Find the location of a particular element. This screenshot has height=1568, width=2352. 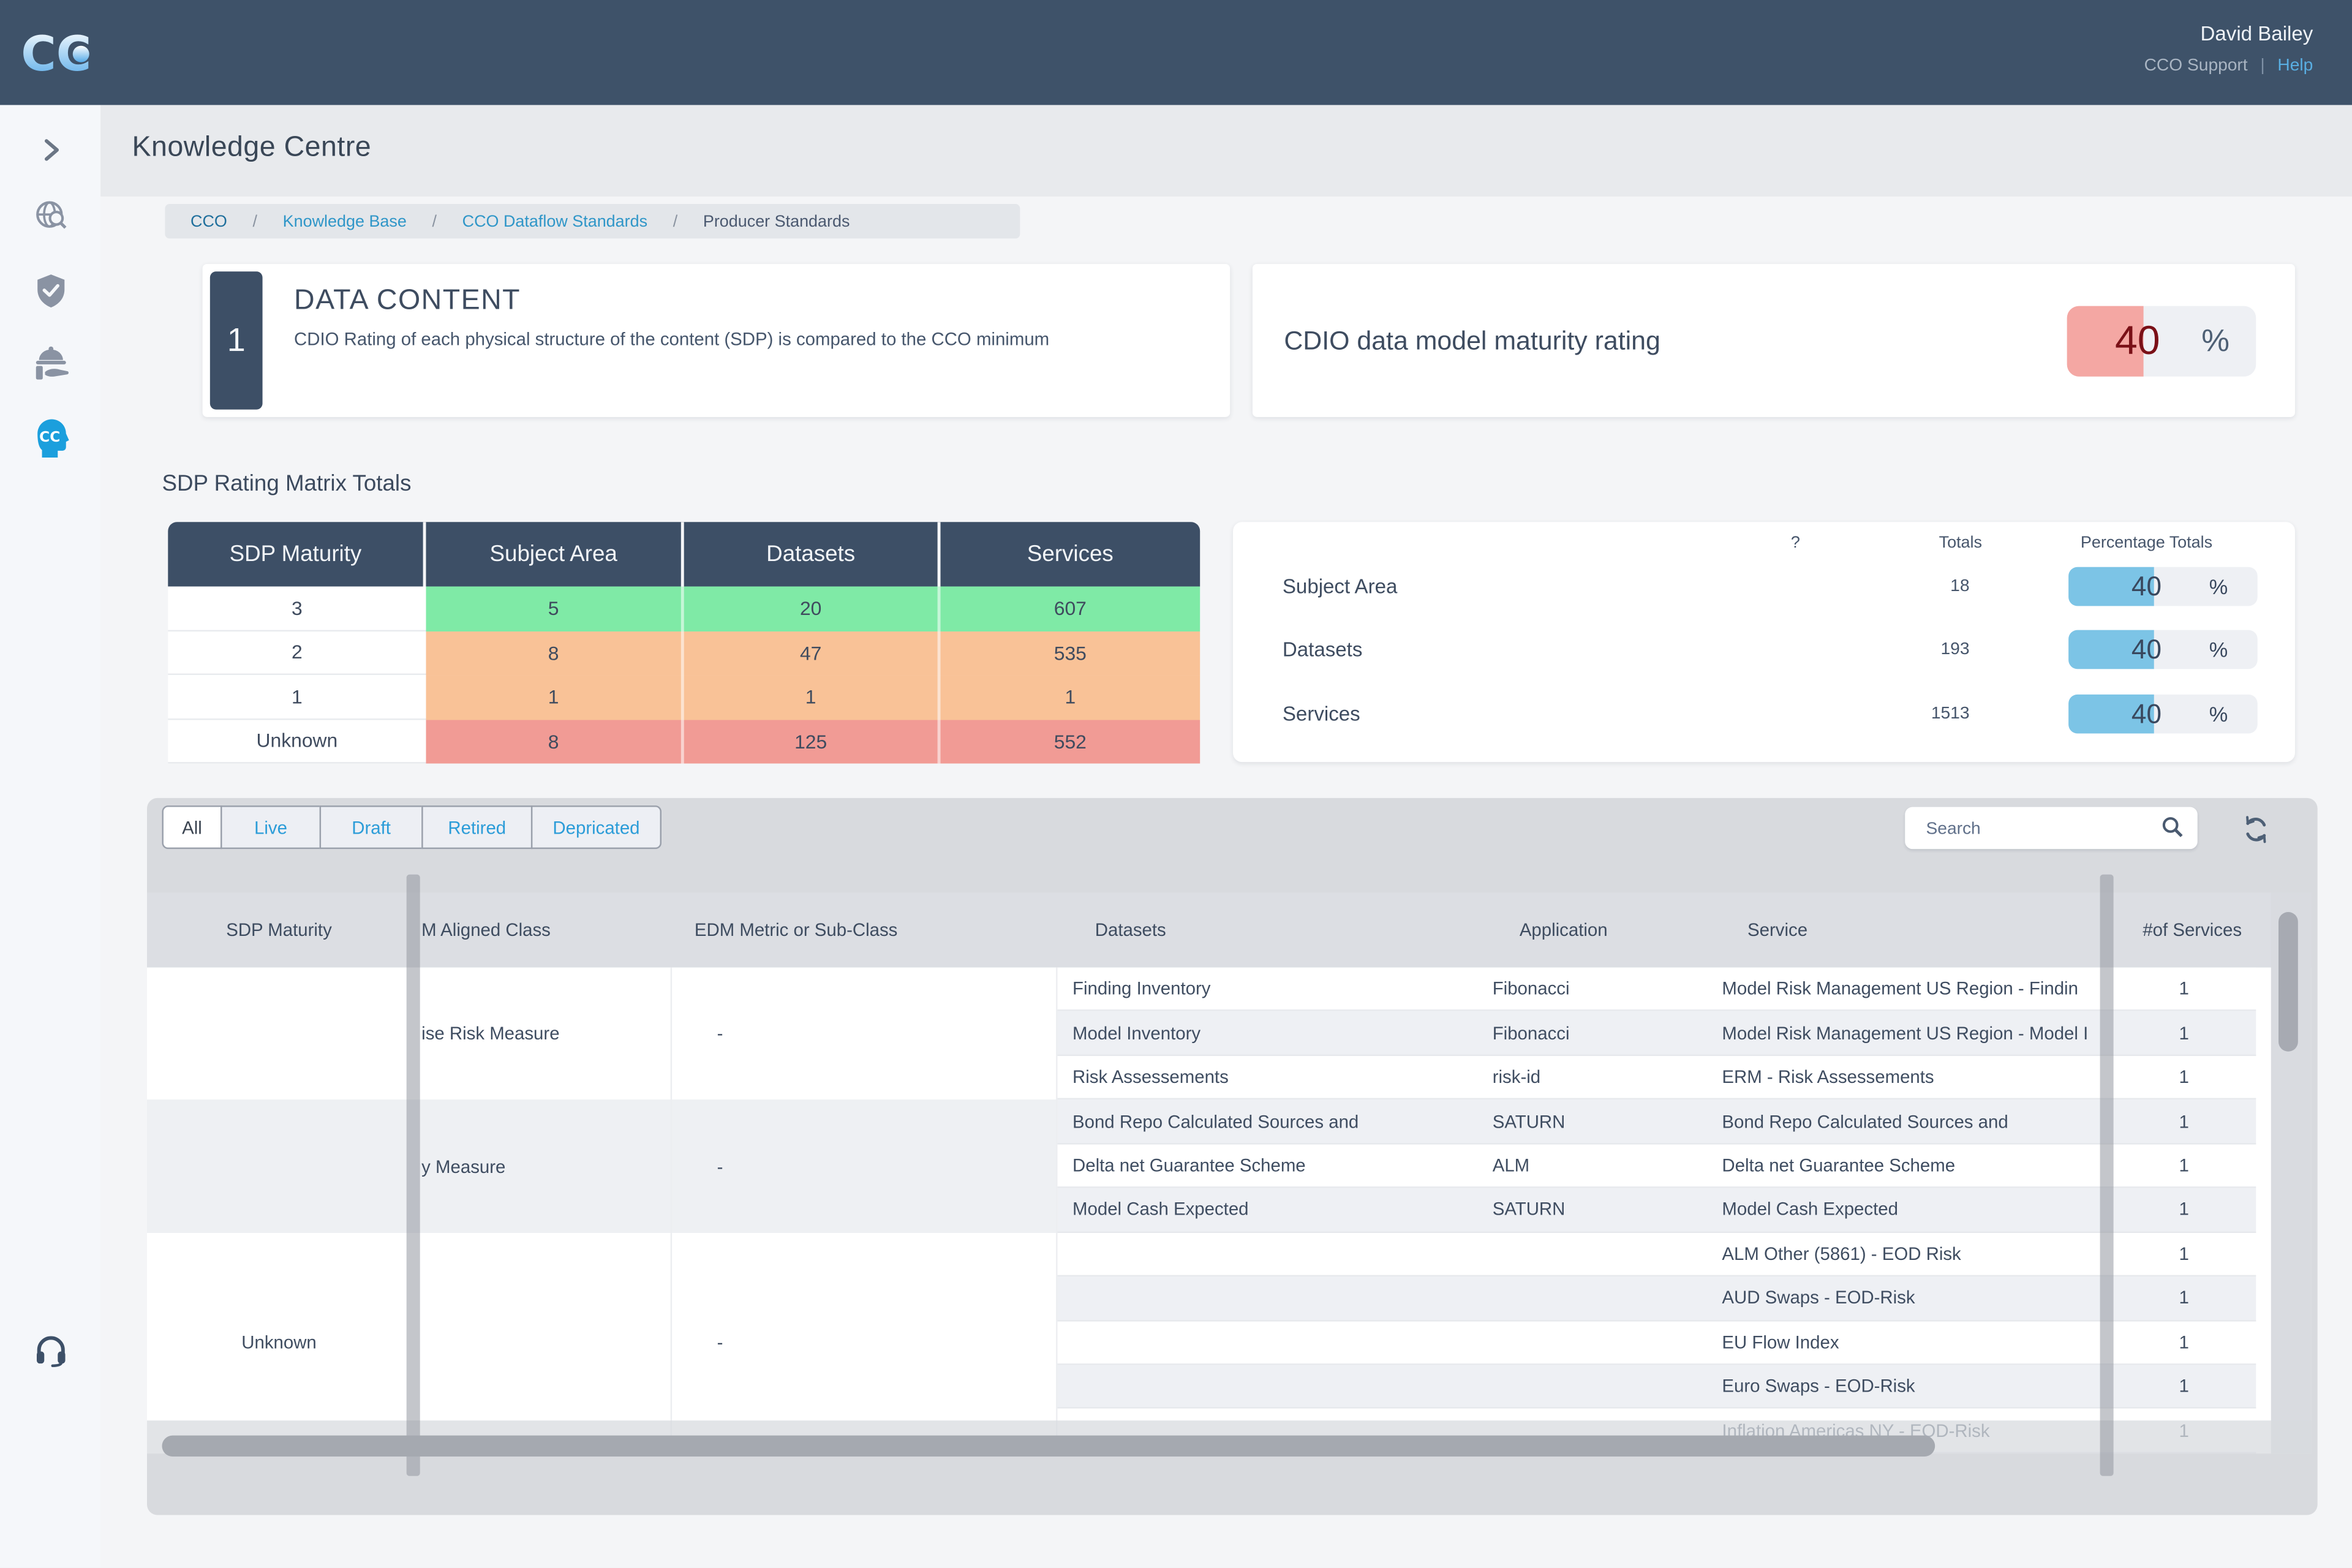

matrix-value-cell: 47 is located at coordinates (813, 653).